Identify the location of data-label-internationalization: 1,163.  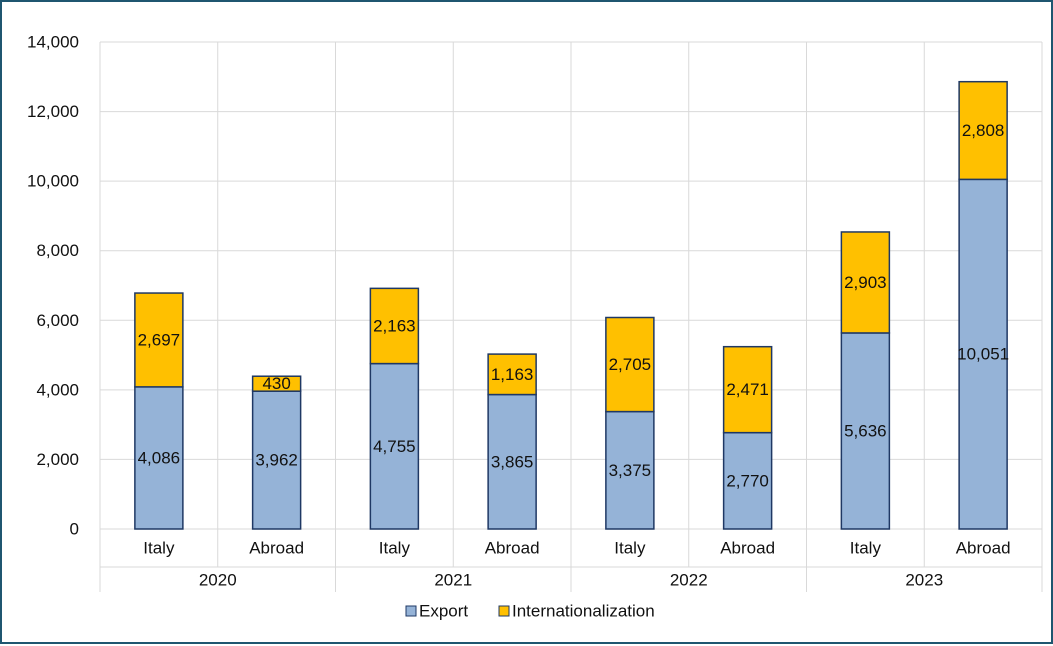
(512, 374).